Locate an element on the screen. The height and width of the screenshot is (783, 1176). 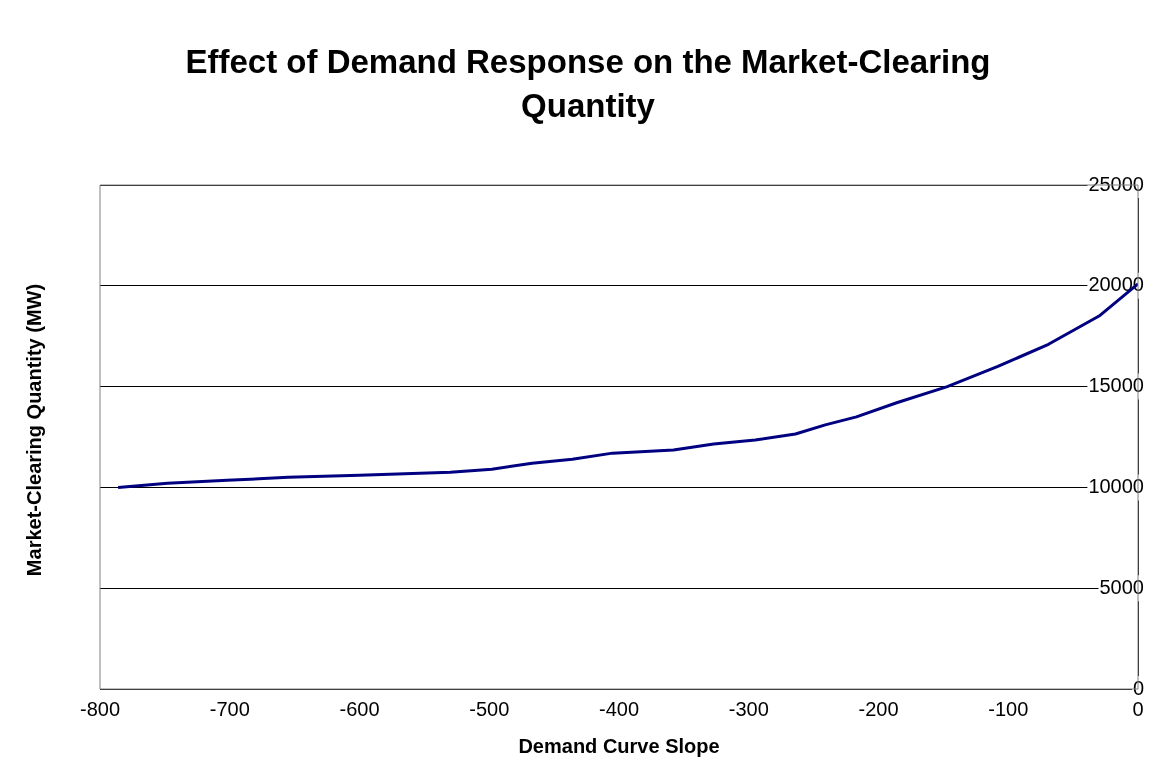
y-tick-label: 20000 is located at coordinates (1116, 284).